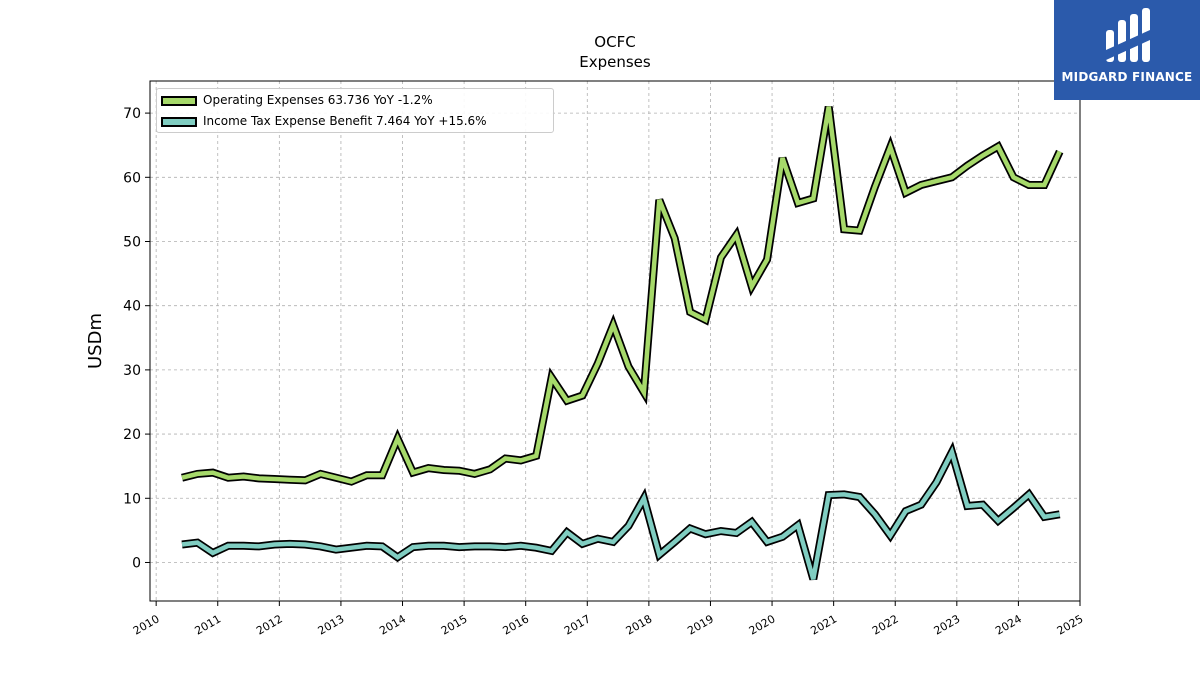  I want to click on x-tick-label: 2020, so click(762, 624).